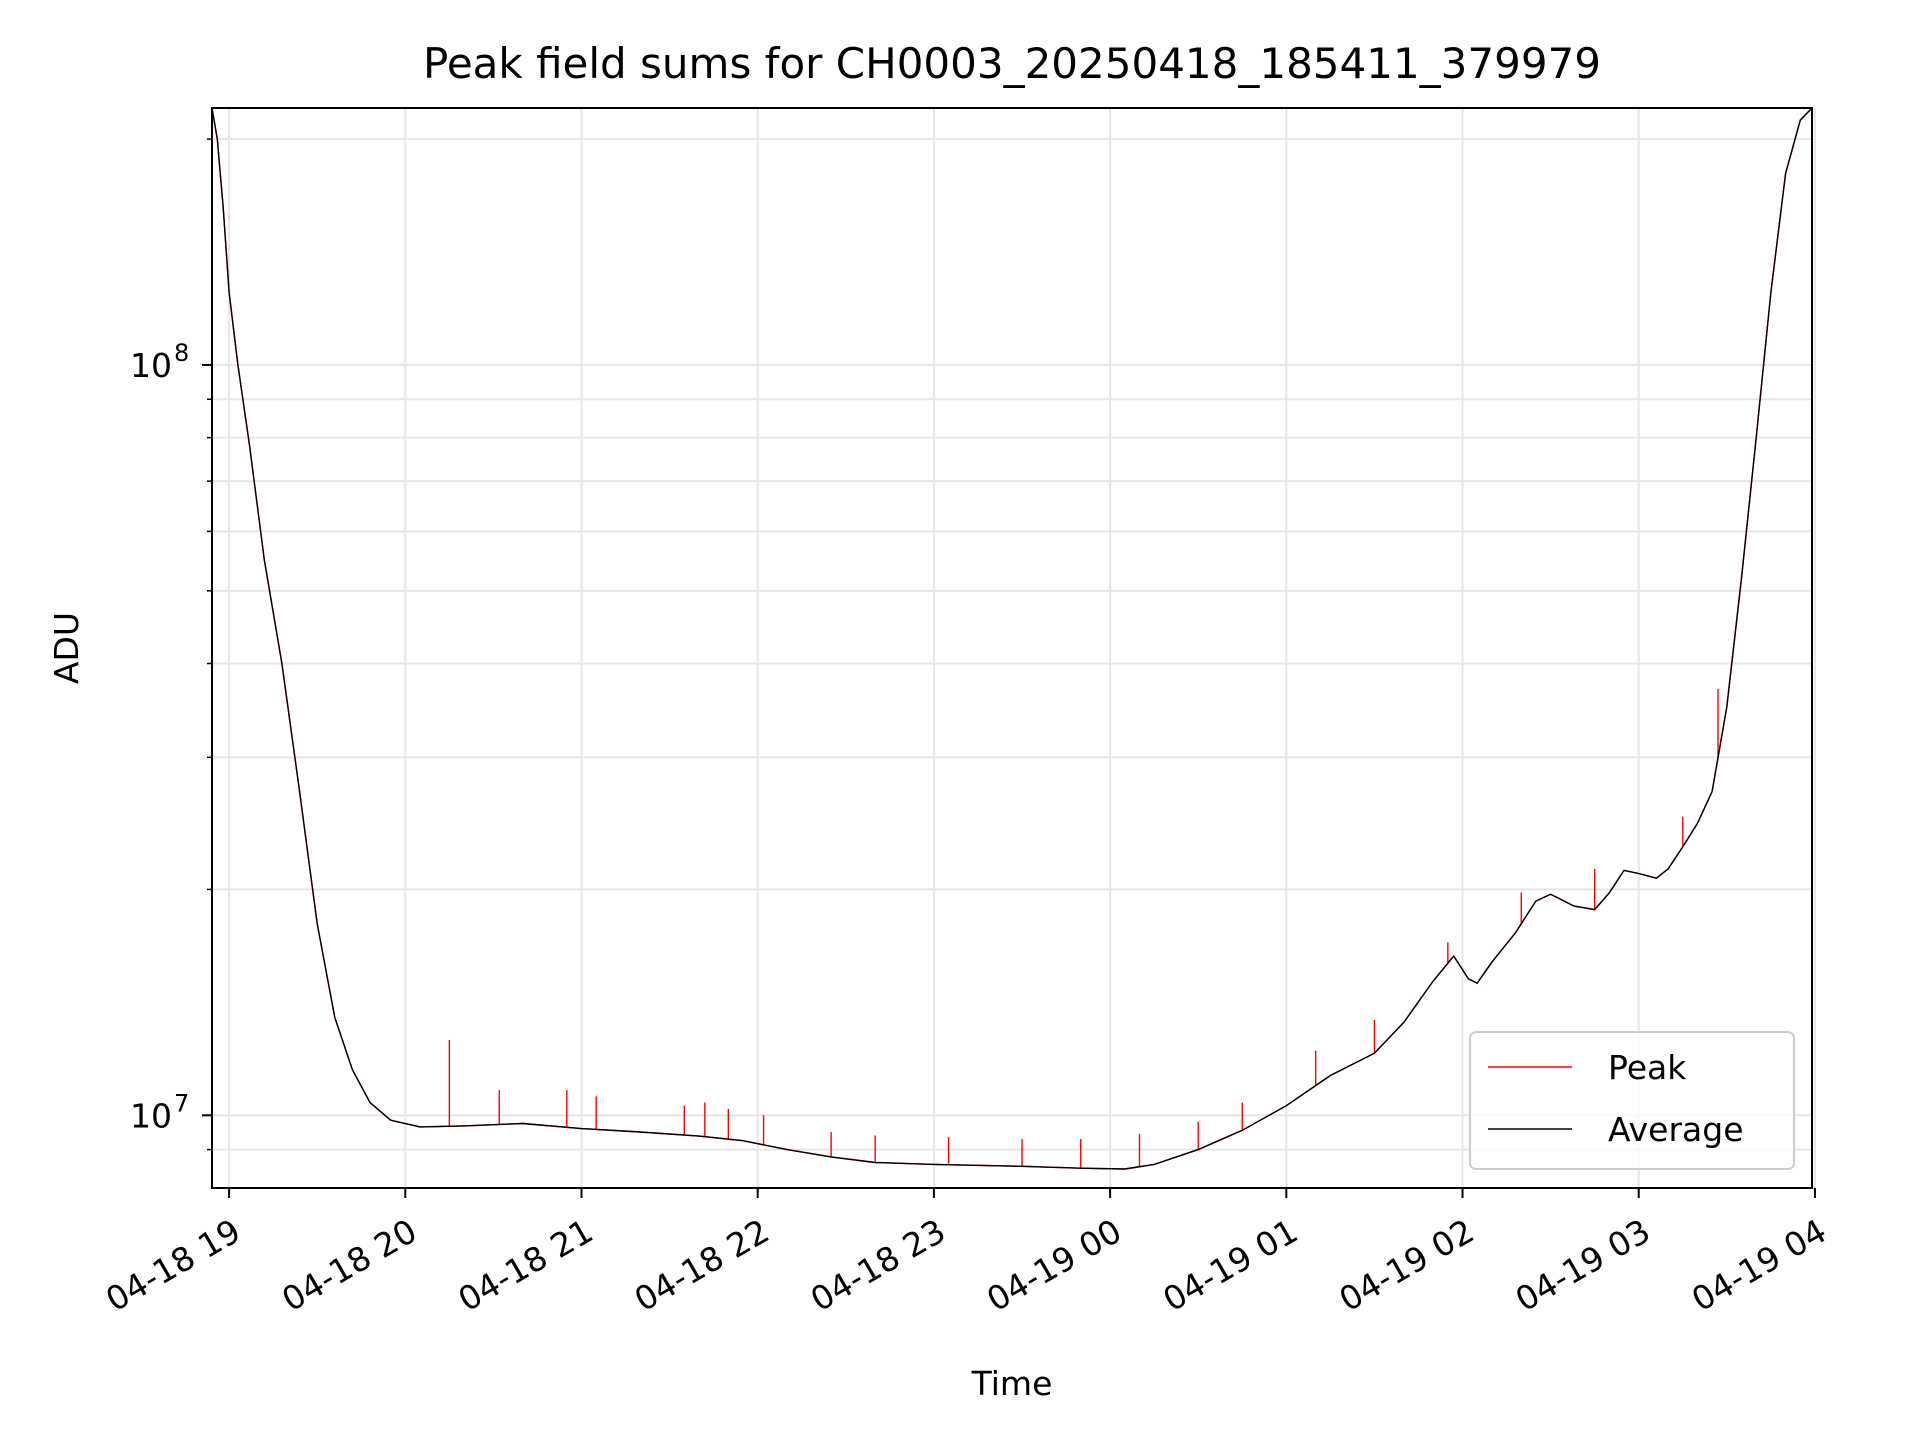  Describe the element at coordinates (1632, 1100) in the screenshot. I see `legend: Peak Average` at that location.